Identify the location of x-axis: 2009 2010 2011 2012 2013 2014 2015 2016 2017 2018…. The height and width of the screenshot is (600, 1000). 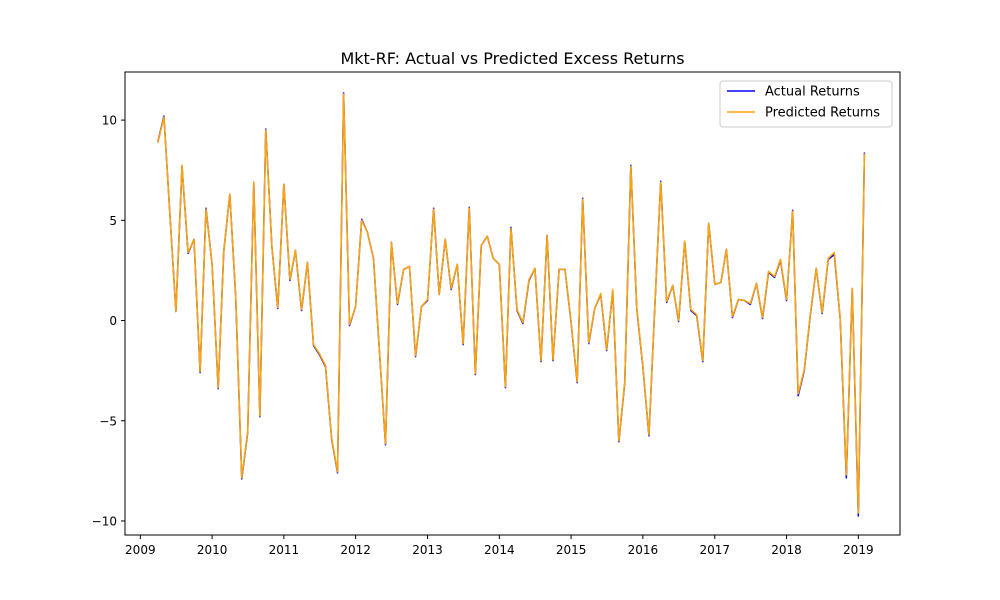
(499, 546).